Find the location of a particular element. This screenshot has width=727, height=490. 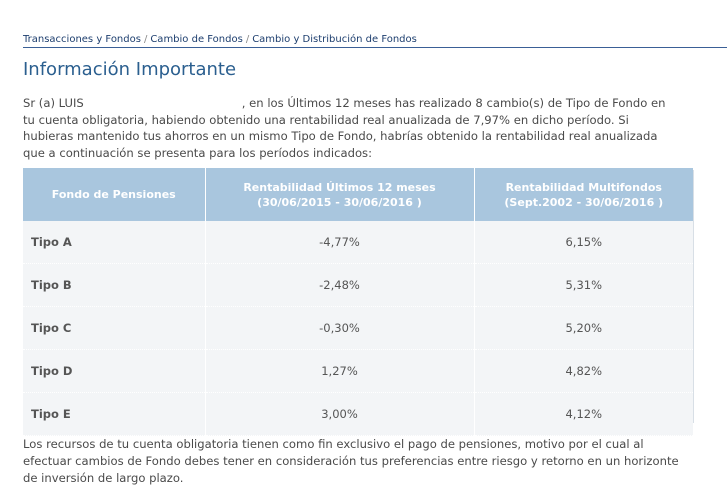

header-fondo: Fondo de Pensiones is located at coordinates (114, 194).